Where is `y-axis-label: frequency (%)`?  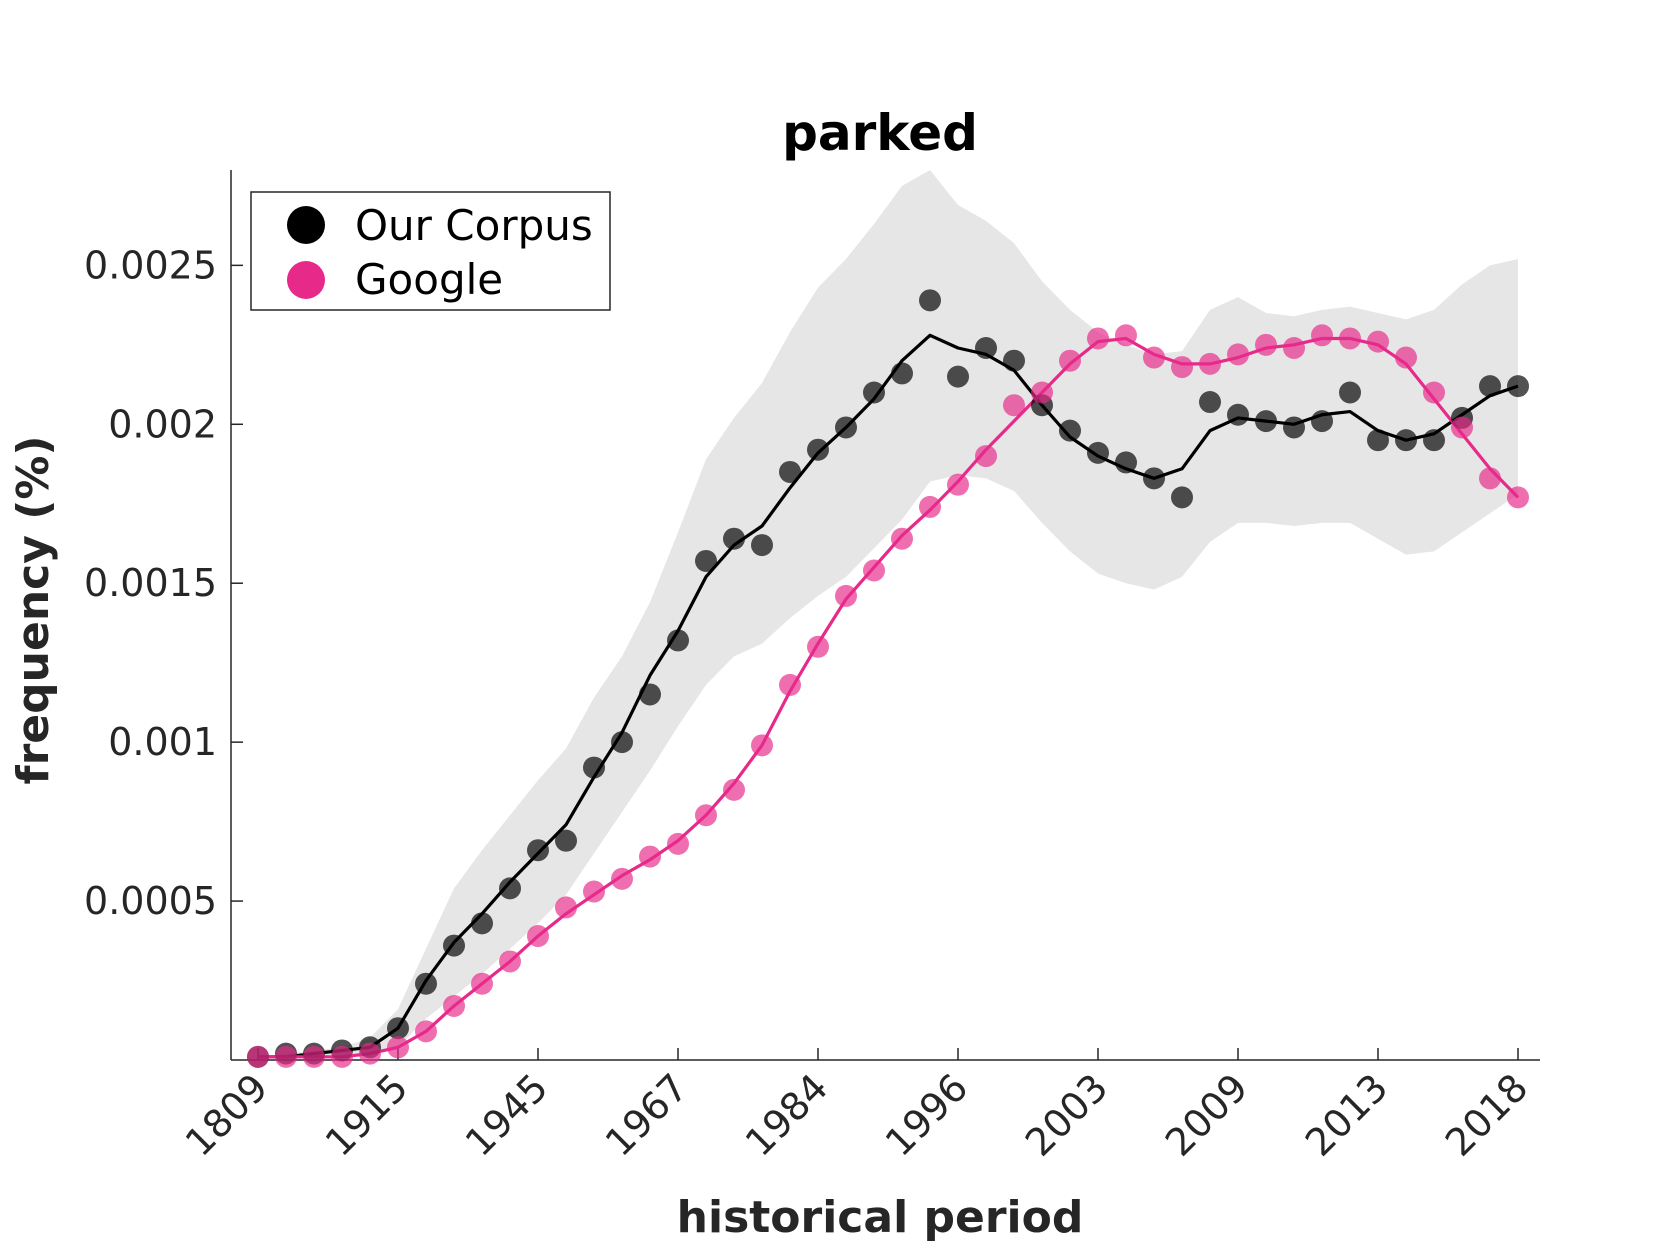
y-axis-label: frequency (%) is located at coordinates (33, 609).